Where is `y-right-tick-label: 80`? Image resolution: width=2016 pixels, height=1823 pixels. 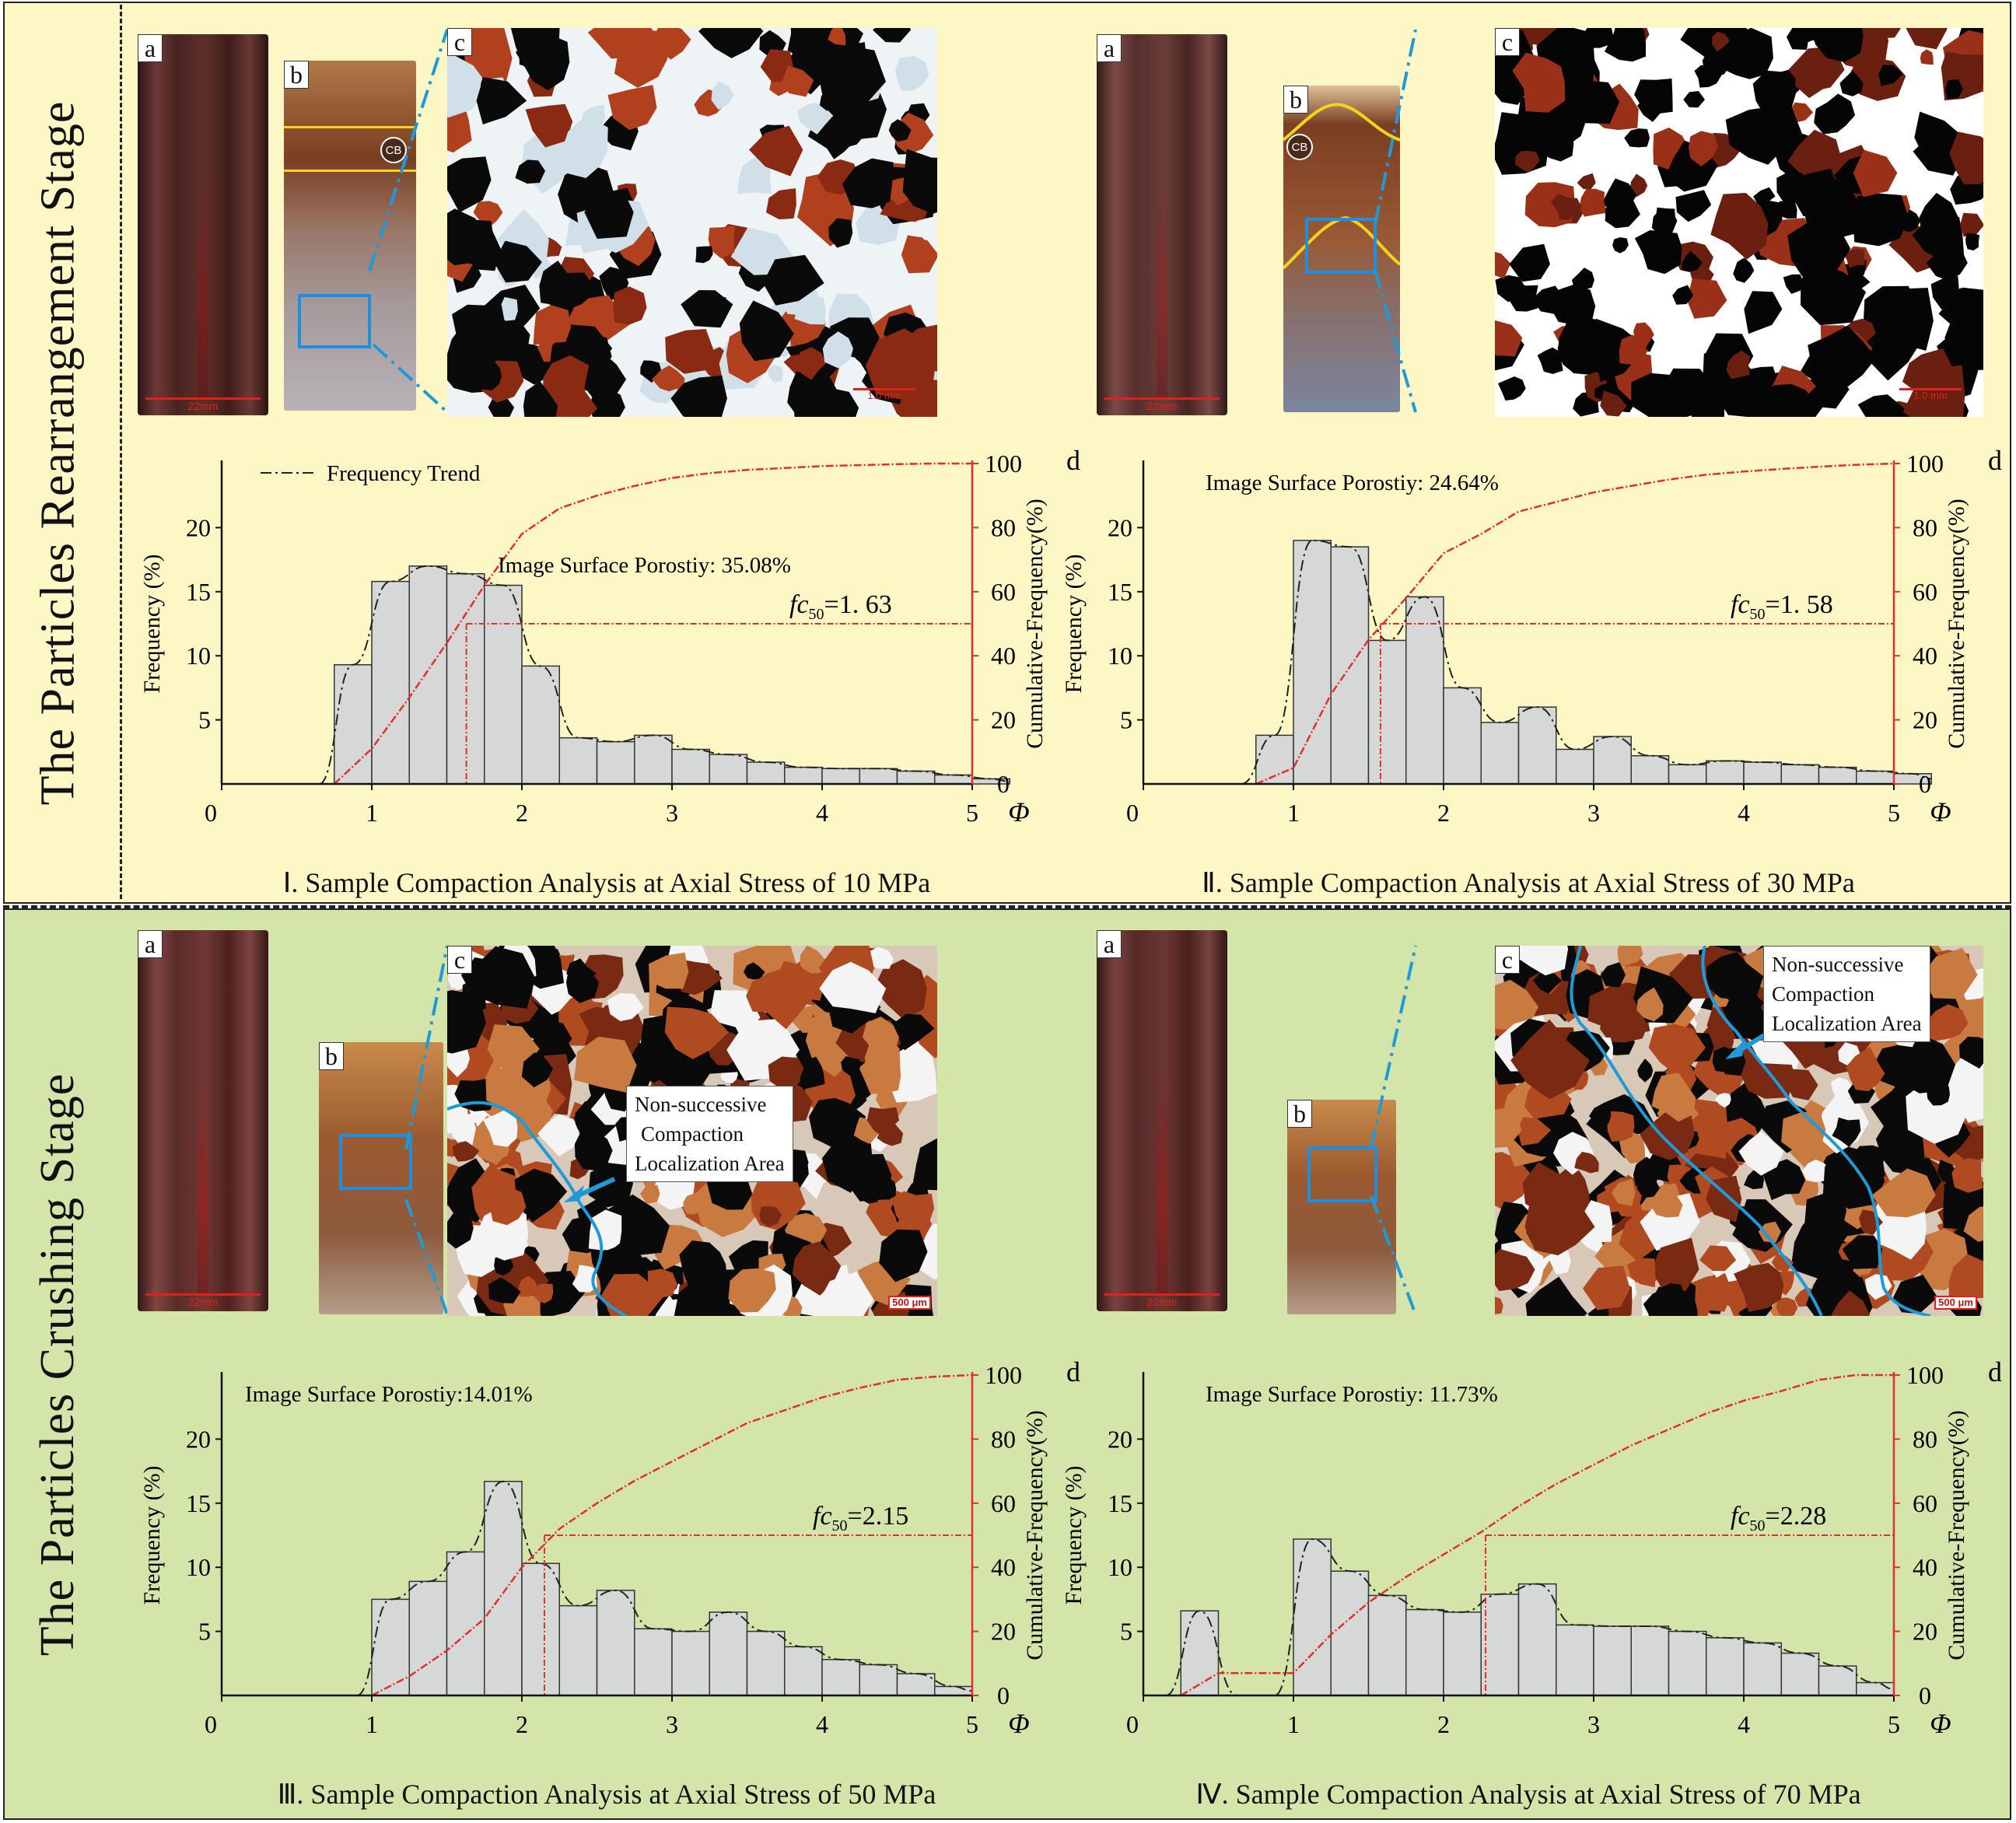 y-right-tick-label: 80 is located at coordinates (1004, 527).